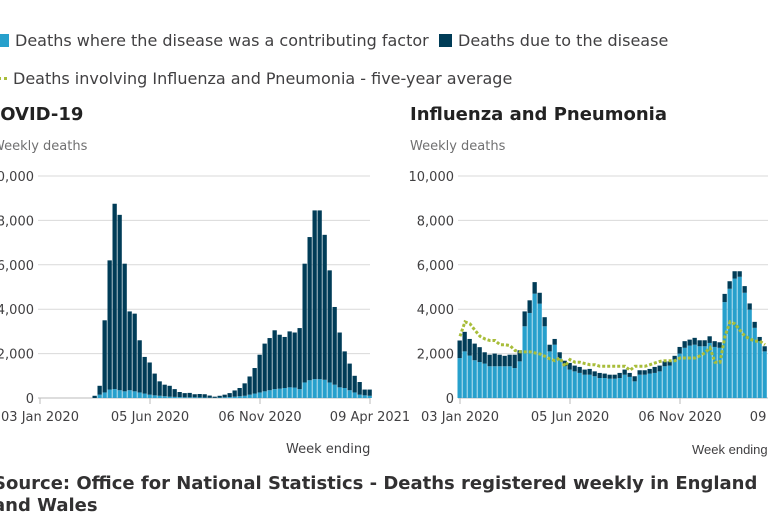 This screenshot has height=517, width=768. I want to click on x-tick-label-flu: 06 Nov 2020, so click(679, 417).